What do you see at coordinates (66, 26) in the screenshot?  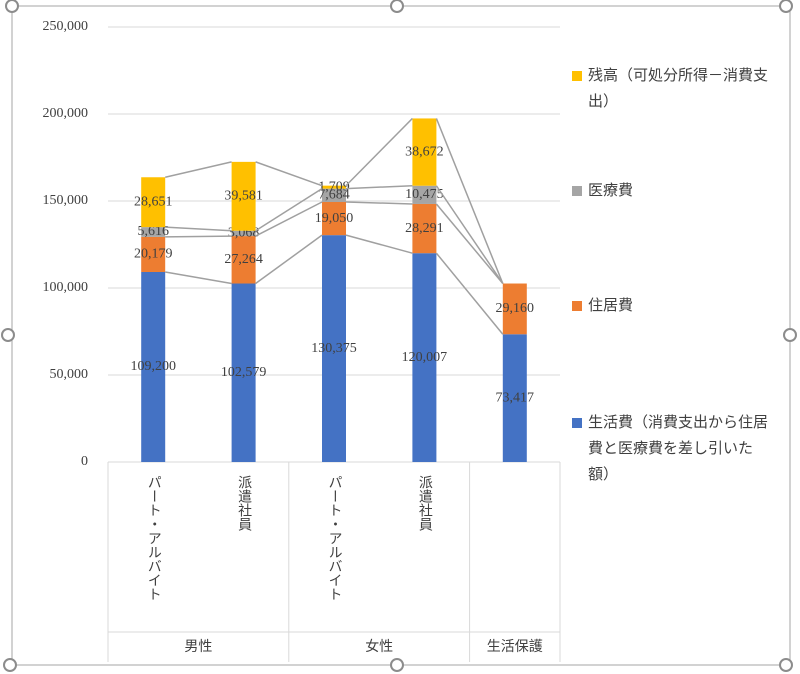 I see `y-tick-label: 250,000` at bounding box center [66, 26].